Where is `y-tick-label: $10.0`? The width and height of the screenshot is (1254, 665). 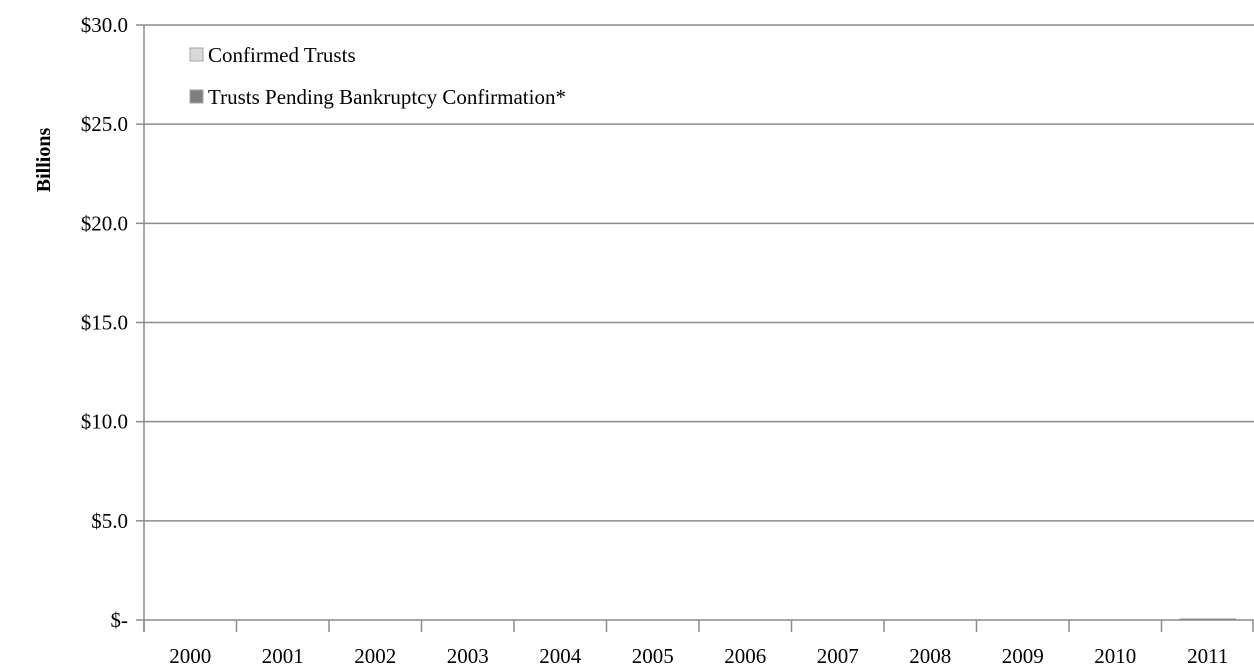
y-tick-label: $10.0 is located at coordinates (104, 422).